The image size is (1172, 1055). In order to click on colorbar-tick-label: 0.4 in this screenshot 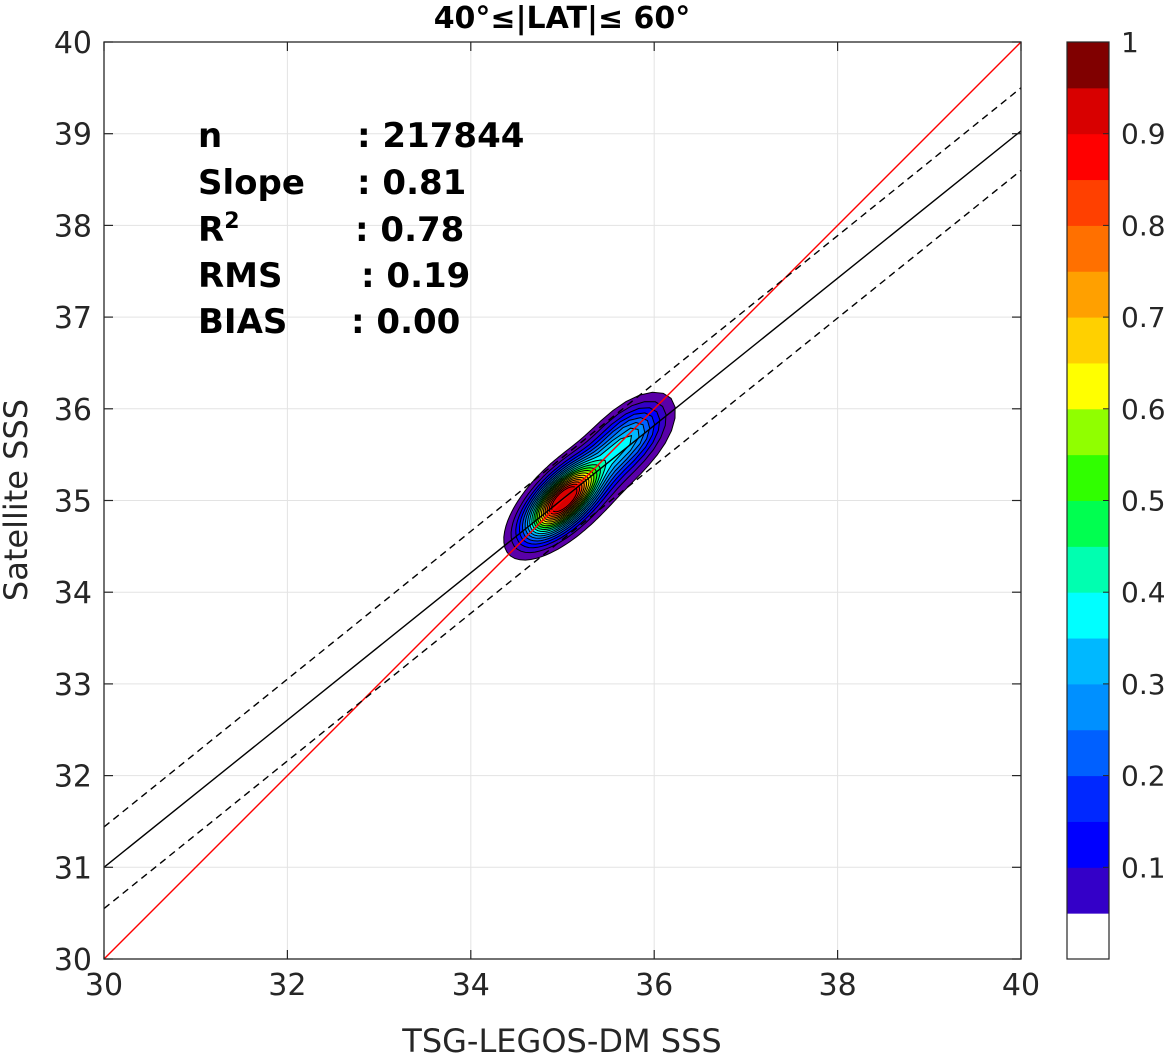, I will do `click(1143, 592)`.